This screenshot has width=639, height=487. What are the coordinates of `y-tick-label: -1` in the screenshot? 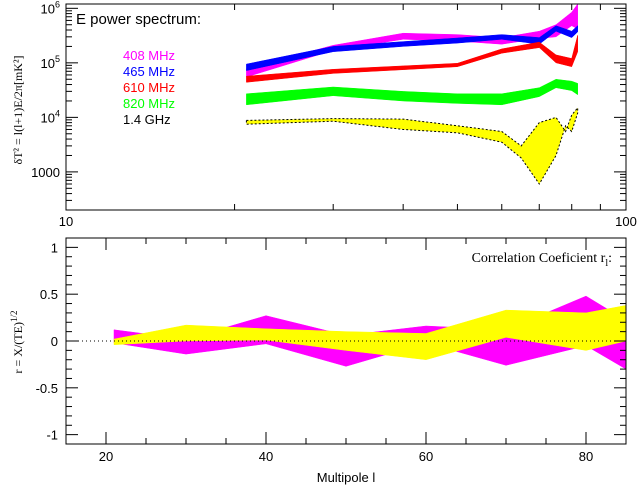 It's located at (52, 435).